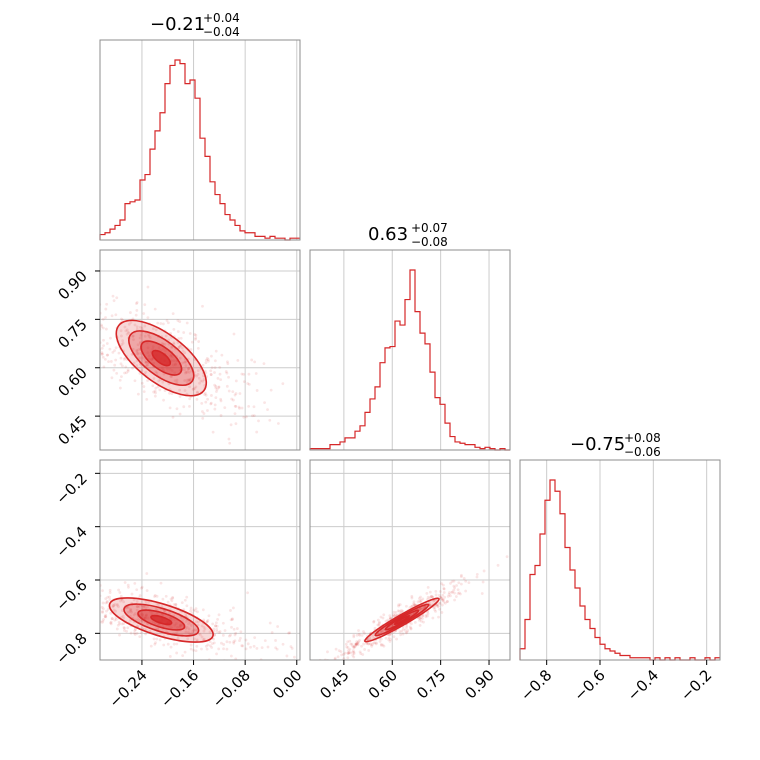  What do you see at coordinates (536, 685) in the screenshot?
I see `x-tick-label-2-0: −0.8` at bounding box center [536, 685].